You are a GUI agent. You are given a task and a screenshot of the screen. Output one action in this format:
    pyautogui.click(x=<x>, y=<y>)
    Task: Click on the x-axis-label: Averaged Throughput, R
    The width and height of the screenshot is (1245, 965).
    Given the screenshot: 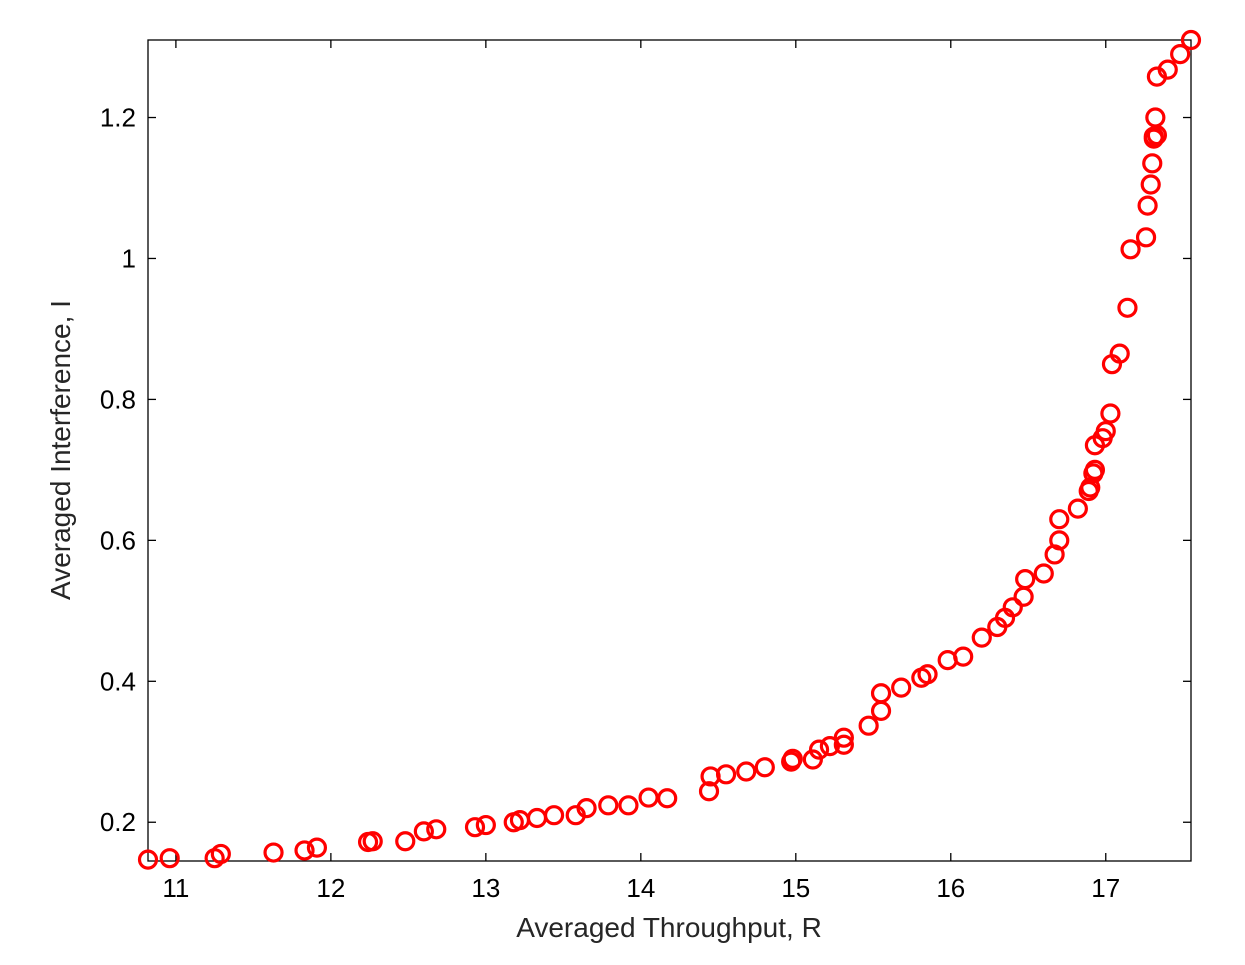 What is the action you would take?
    pyautogui.click(x=669, y=927)
    